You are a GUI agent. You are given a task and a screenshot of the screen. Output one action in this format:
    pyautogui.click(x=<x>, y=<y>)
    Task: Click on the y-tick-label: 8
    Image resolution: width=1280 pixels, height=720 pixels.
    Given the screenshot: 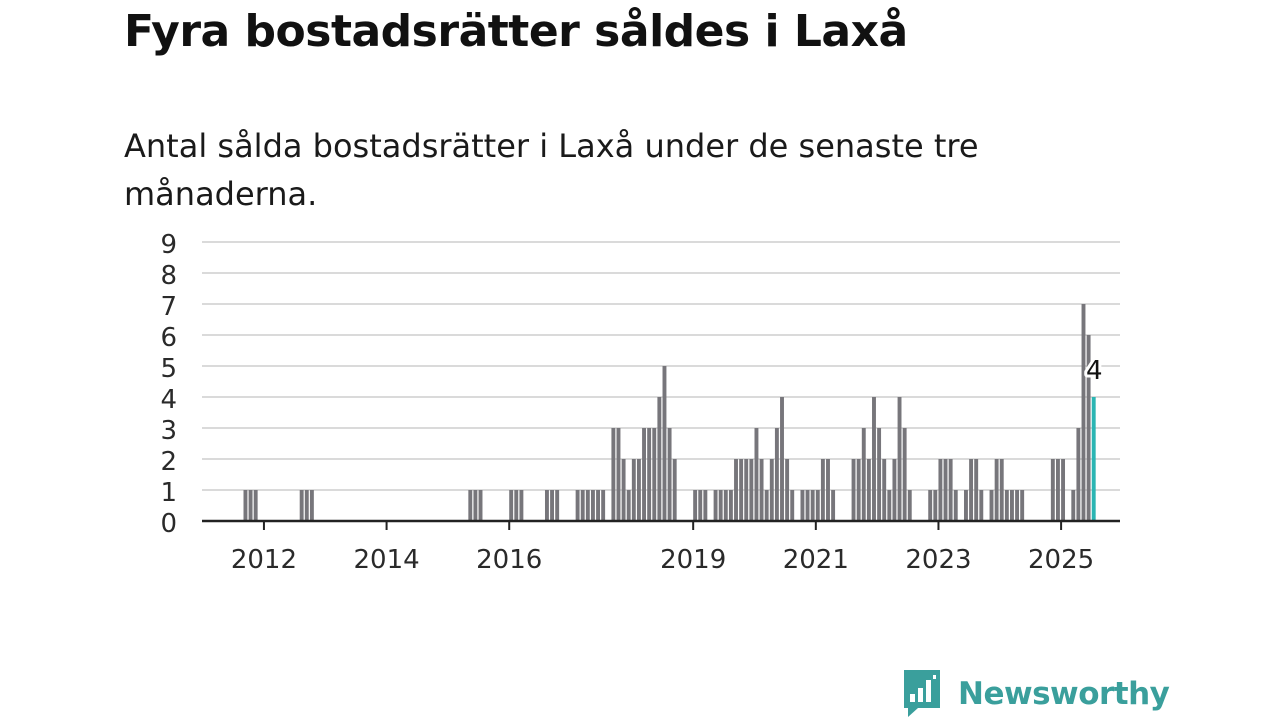 What is the action you would take?
    pyautogui.click(x=168, y=276)
    